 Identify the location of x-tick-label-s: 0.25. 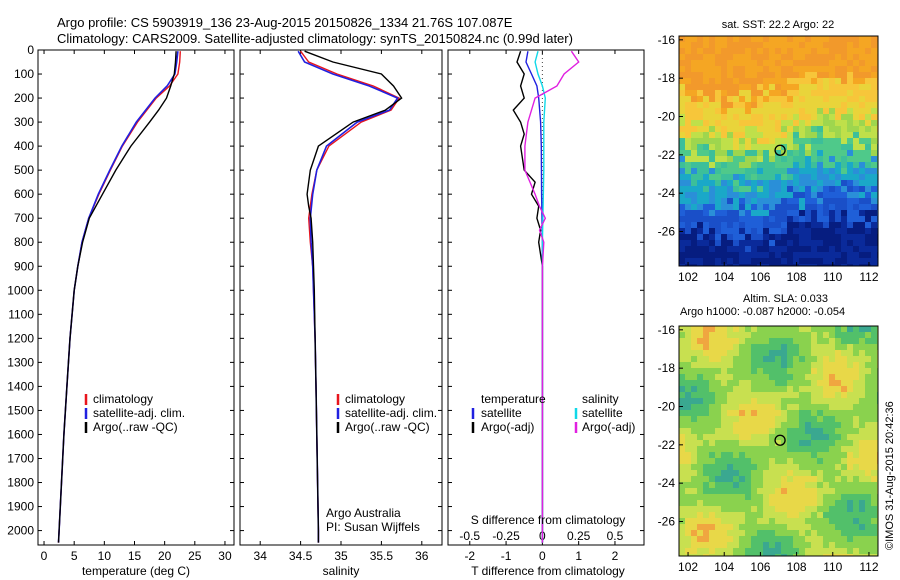
(579, 536).